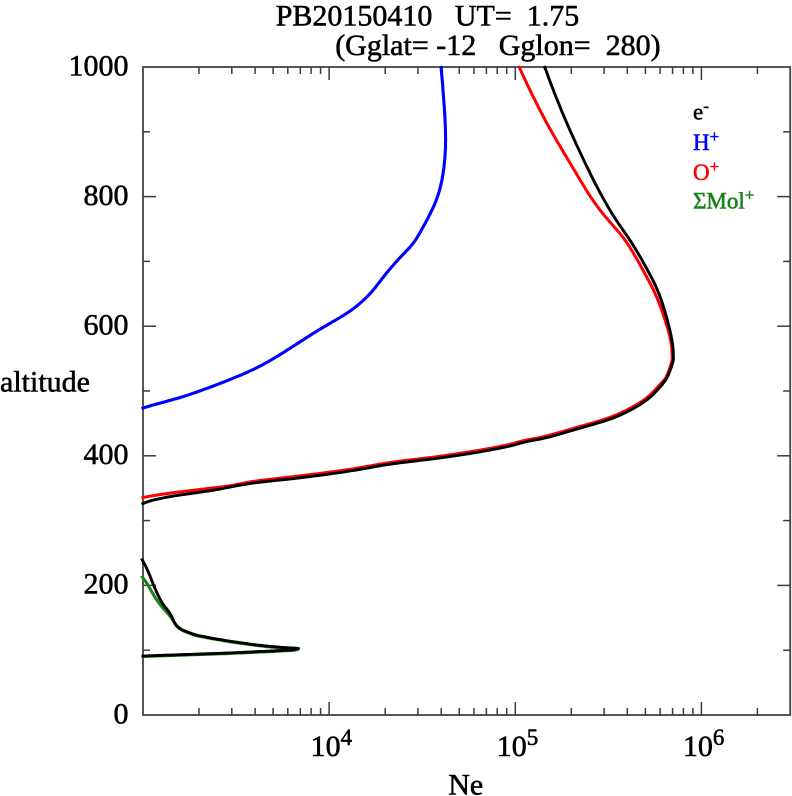 The image size is (792, 796). Describe the element at coordinates (497, 45) in the screenshot. I see `svg-text: (Gglat= -12 Gglon= 280)` at that location.